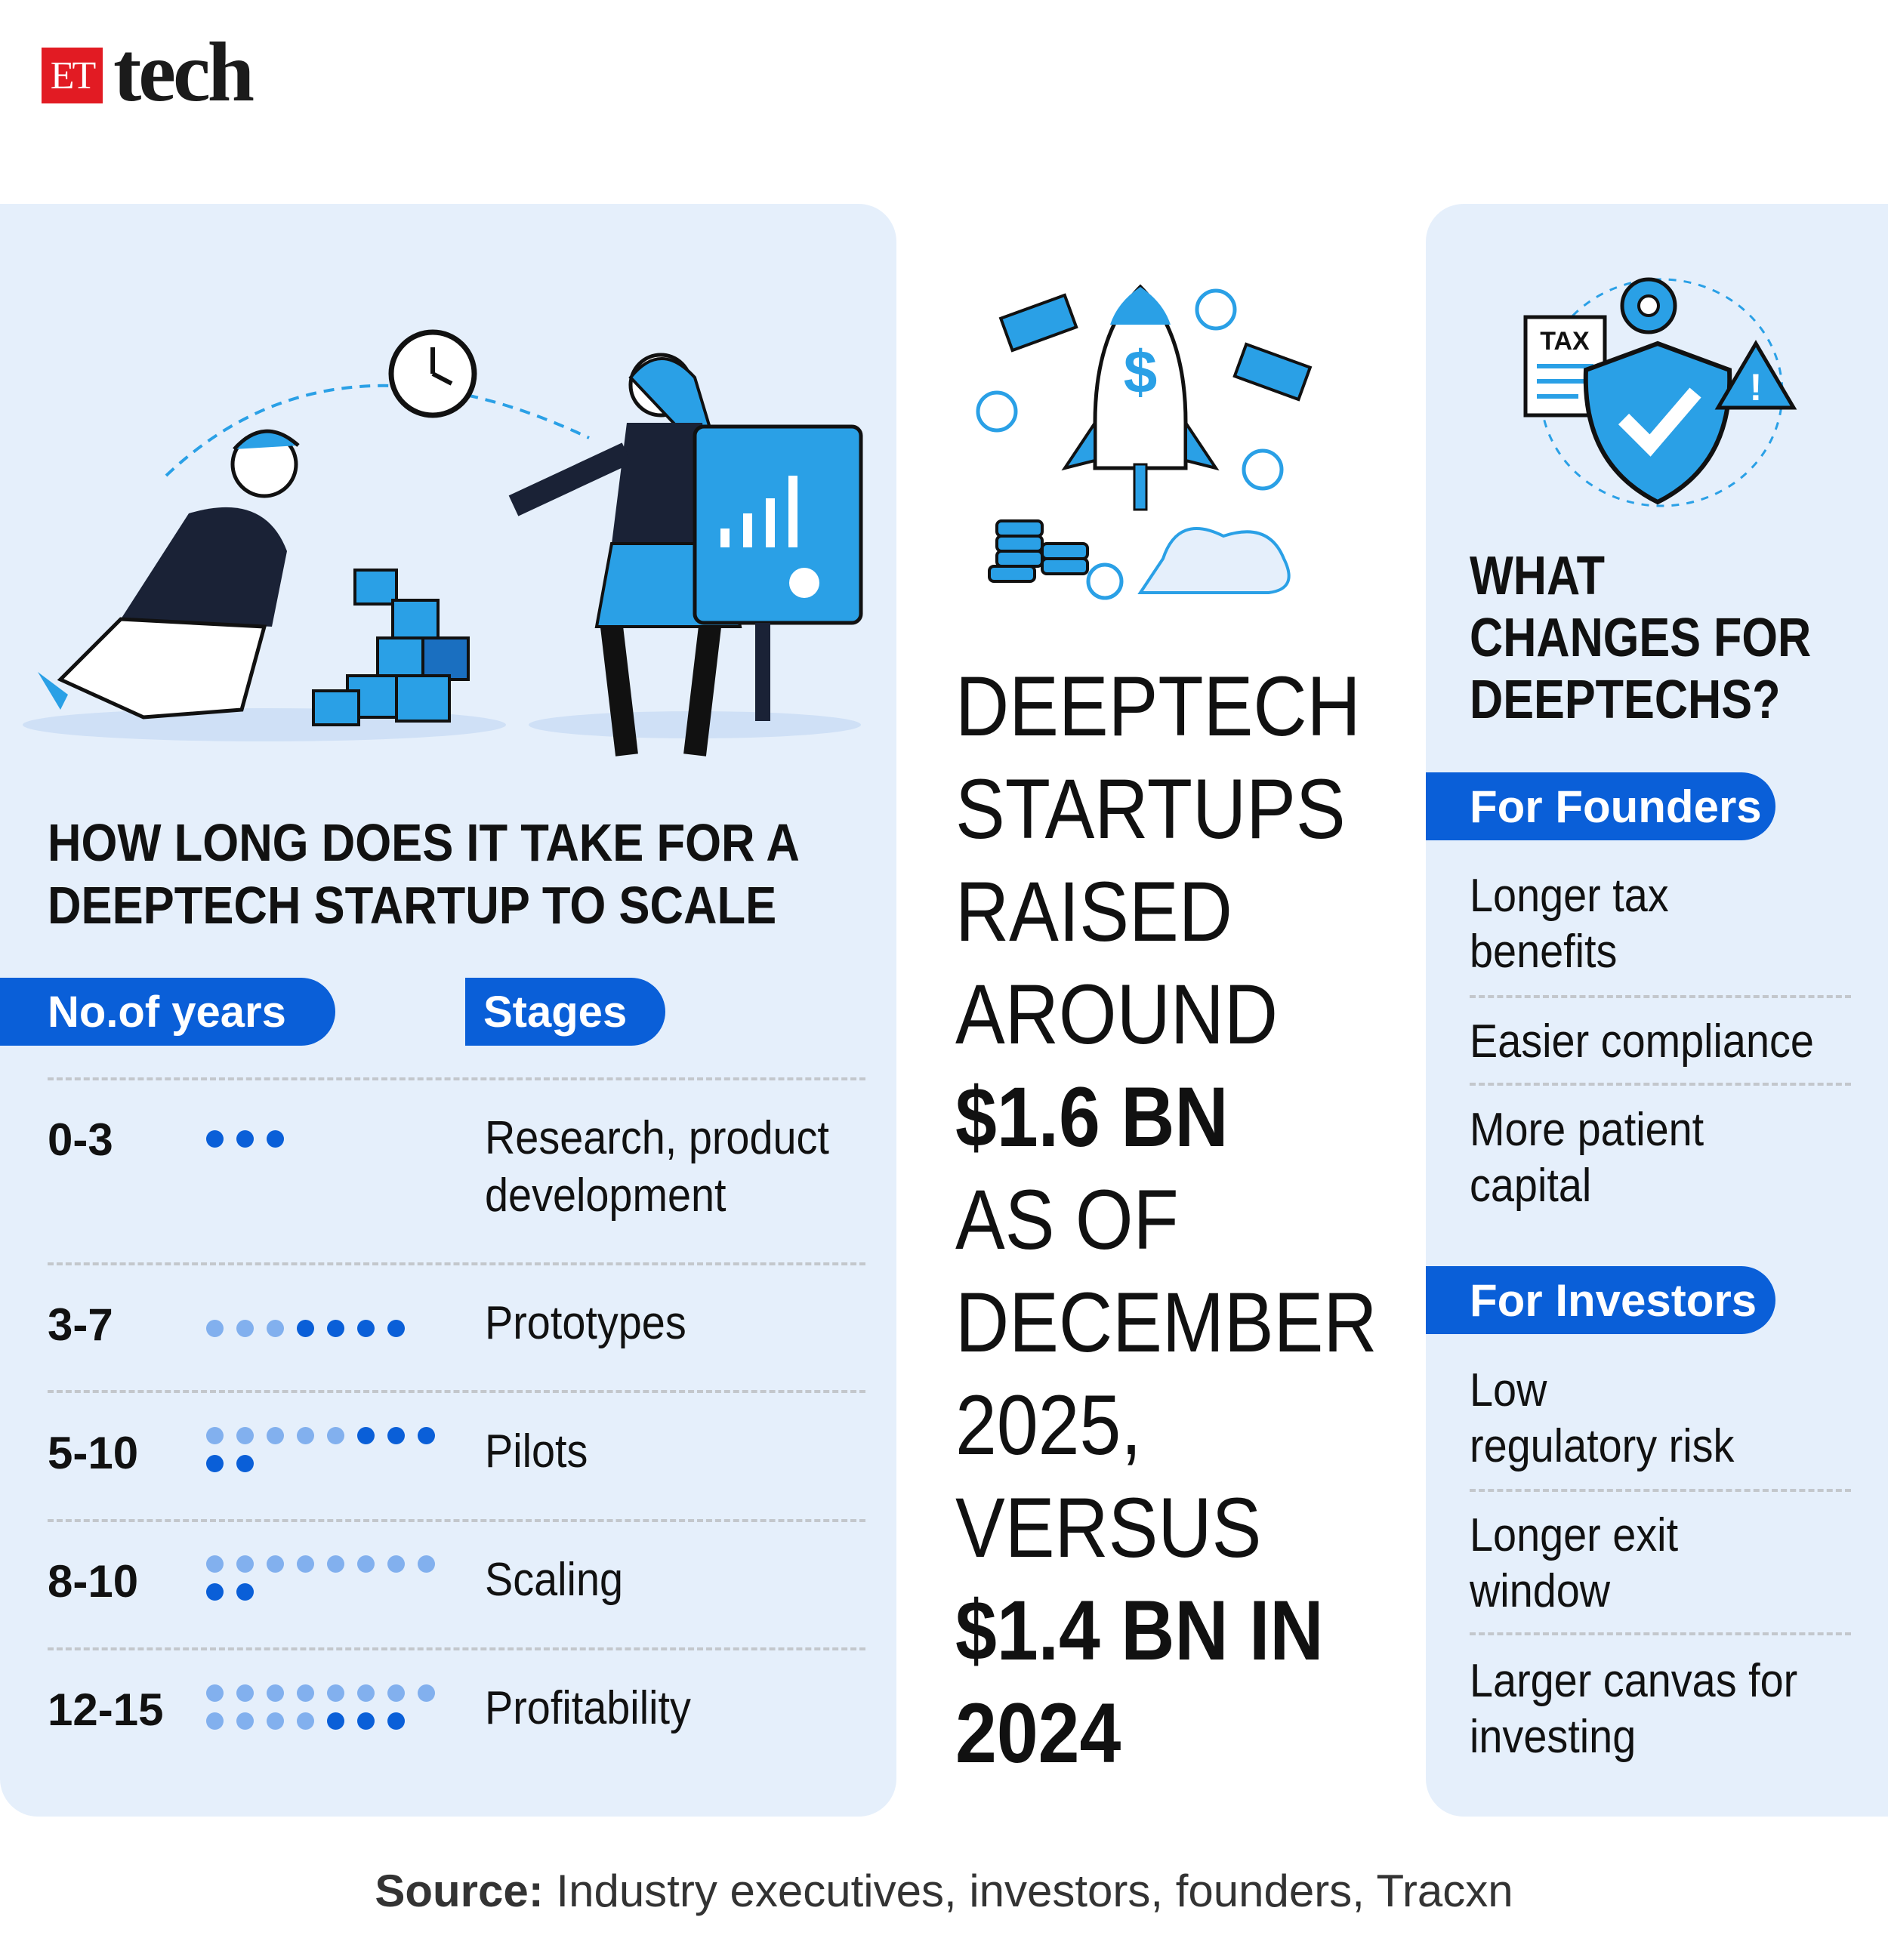 This screenshot has width=1888, height=1960. I want to click on source-label: Source:, so click(459, 1891).